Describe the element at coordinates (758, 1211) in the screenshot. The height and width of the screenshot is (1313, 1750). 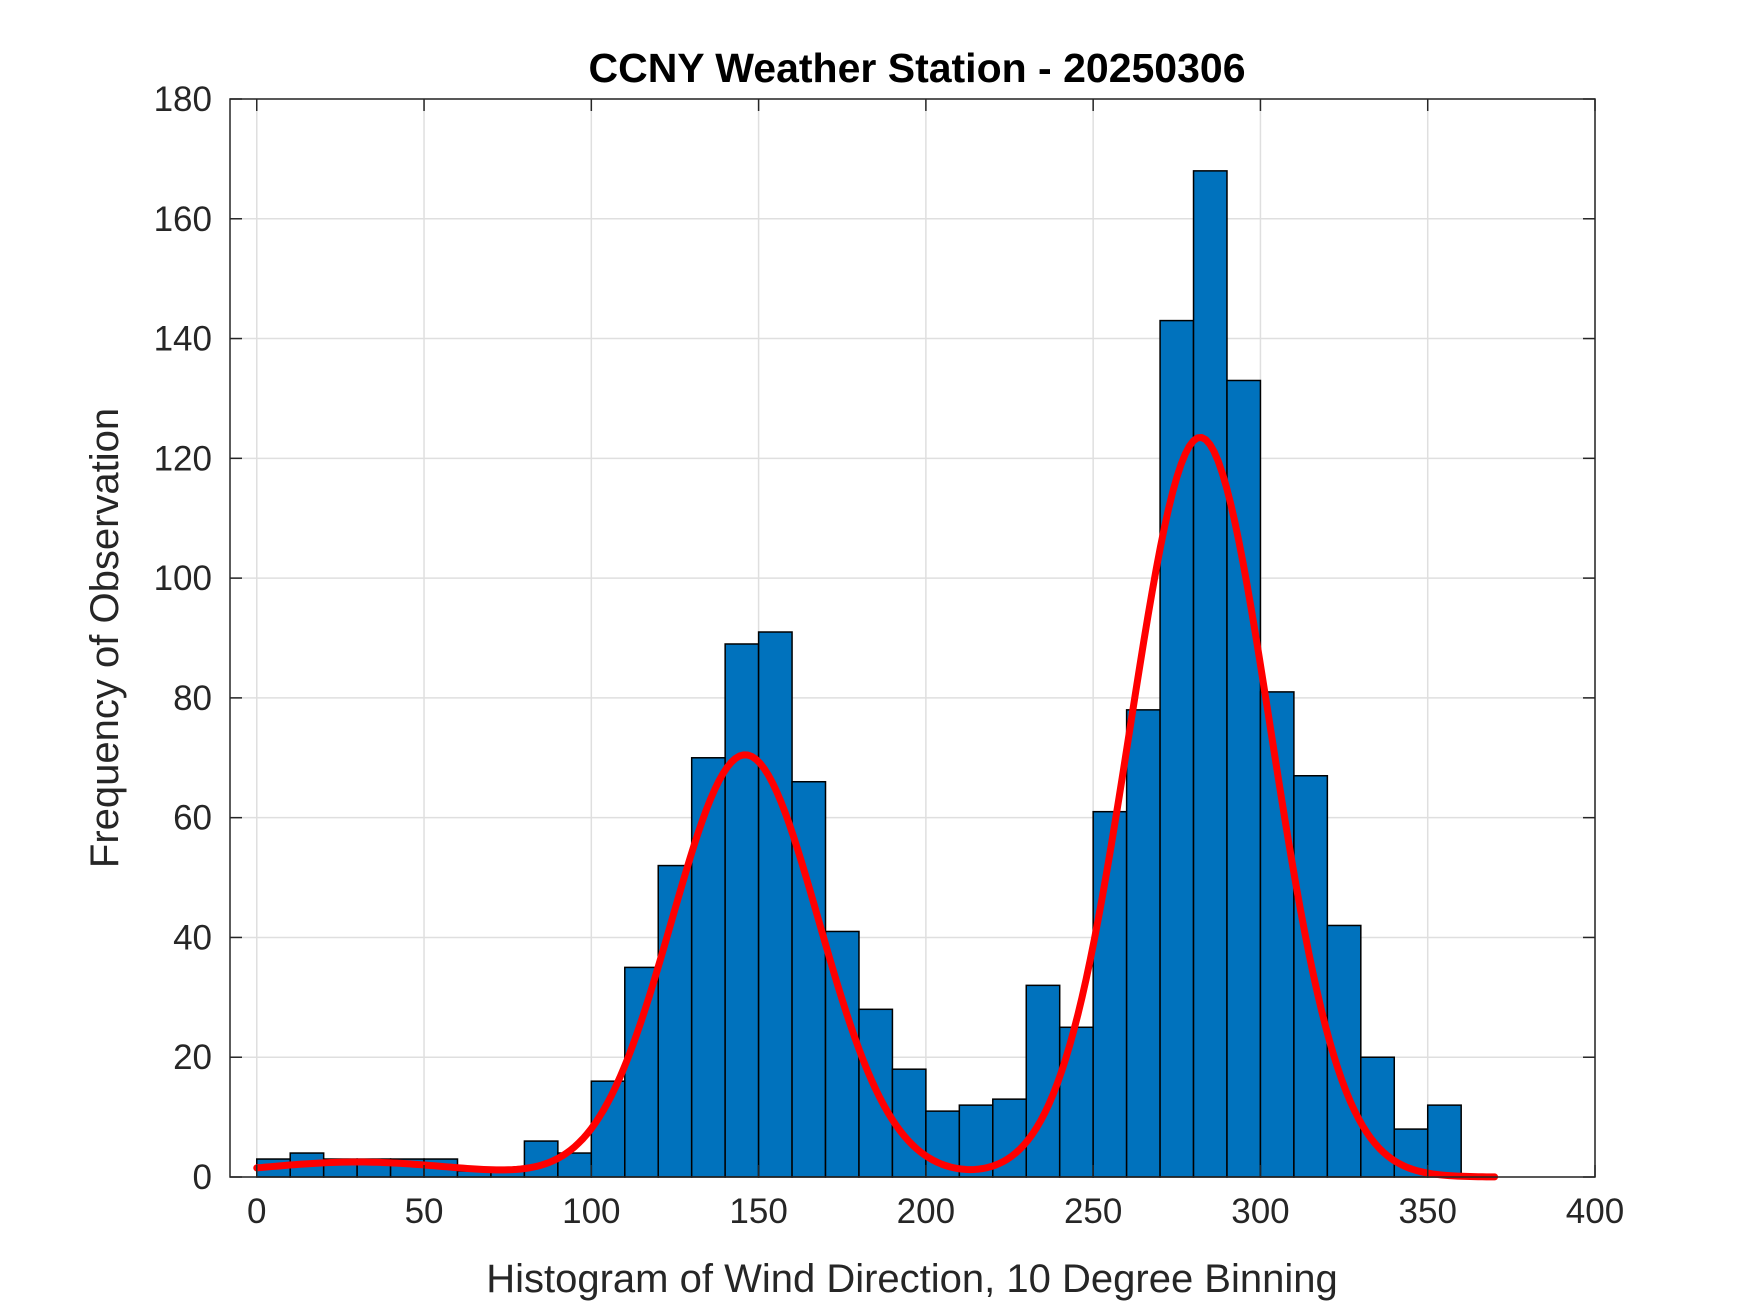
I see `x-tick-label: 150` at that location.